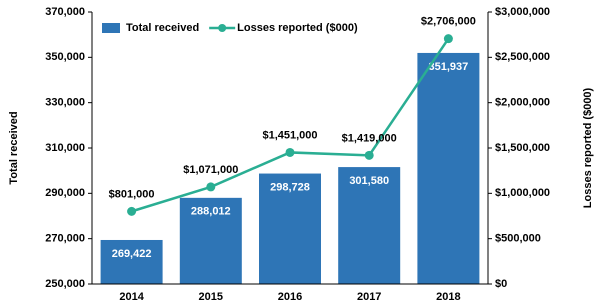 The image size is (600, 305). I want to click on y2-tick-label: $500,000, so click(518, 239).